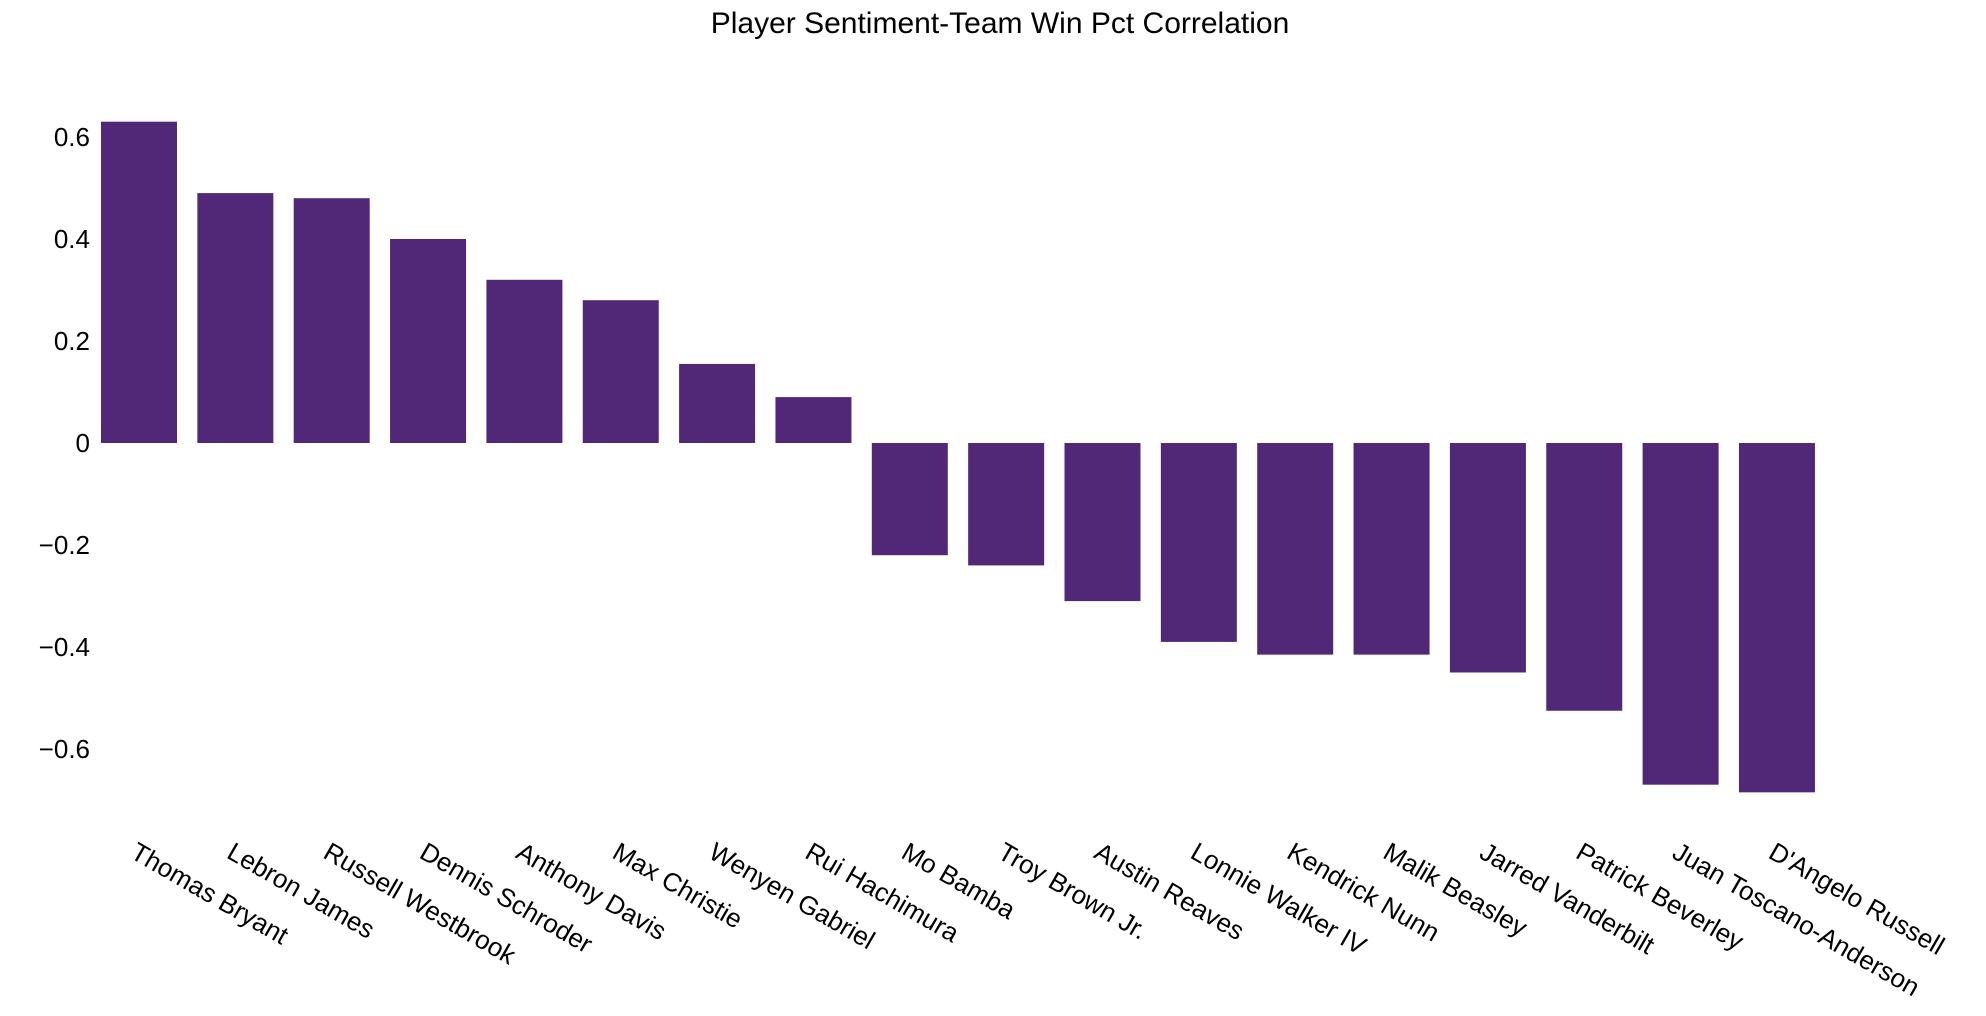 Image resolution: width=1986 pixels, height=1016 pixels. What do you see at coordinates (72, 239) in the screenshot?
I see `y-tick-label: 0.4` at bounding box center [72, 239].